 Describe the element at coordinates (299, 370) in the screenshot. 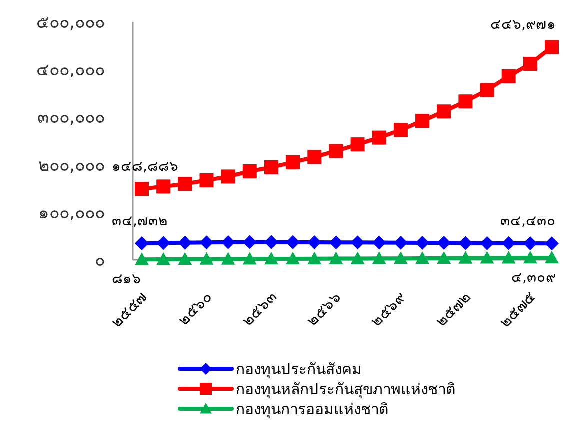

I see `legend-label: กองทุนประกันสังคม` at that location.